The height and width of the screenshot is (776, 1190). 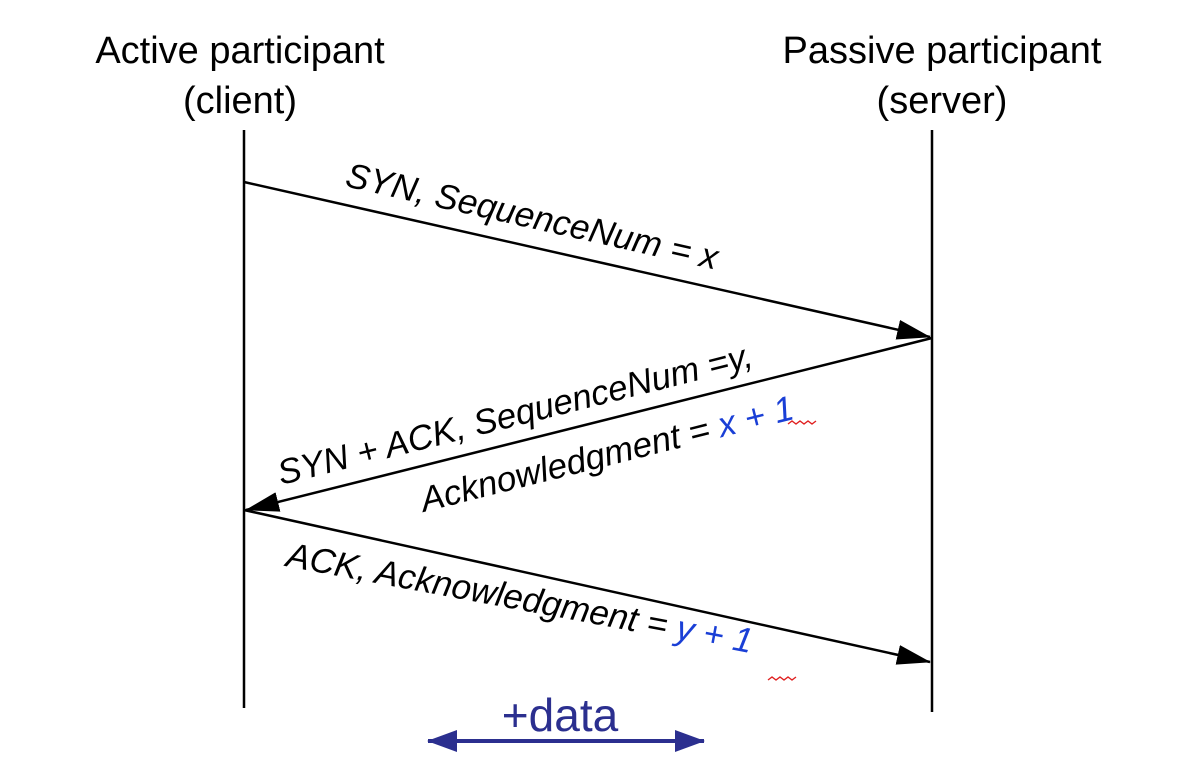 What do you see at coordinates (560, 715) in the screenshot?
I see `data-label: +data` at bounding box center [560, 715].